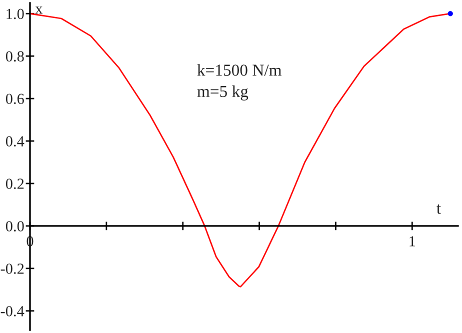  What do you see at coordinates (15, 14) in the screenshot?
I see `y-tick-label: 1.0` at bounding box center [15, 14].